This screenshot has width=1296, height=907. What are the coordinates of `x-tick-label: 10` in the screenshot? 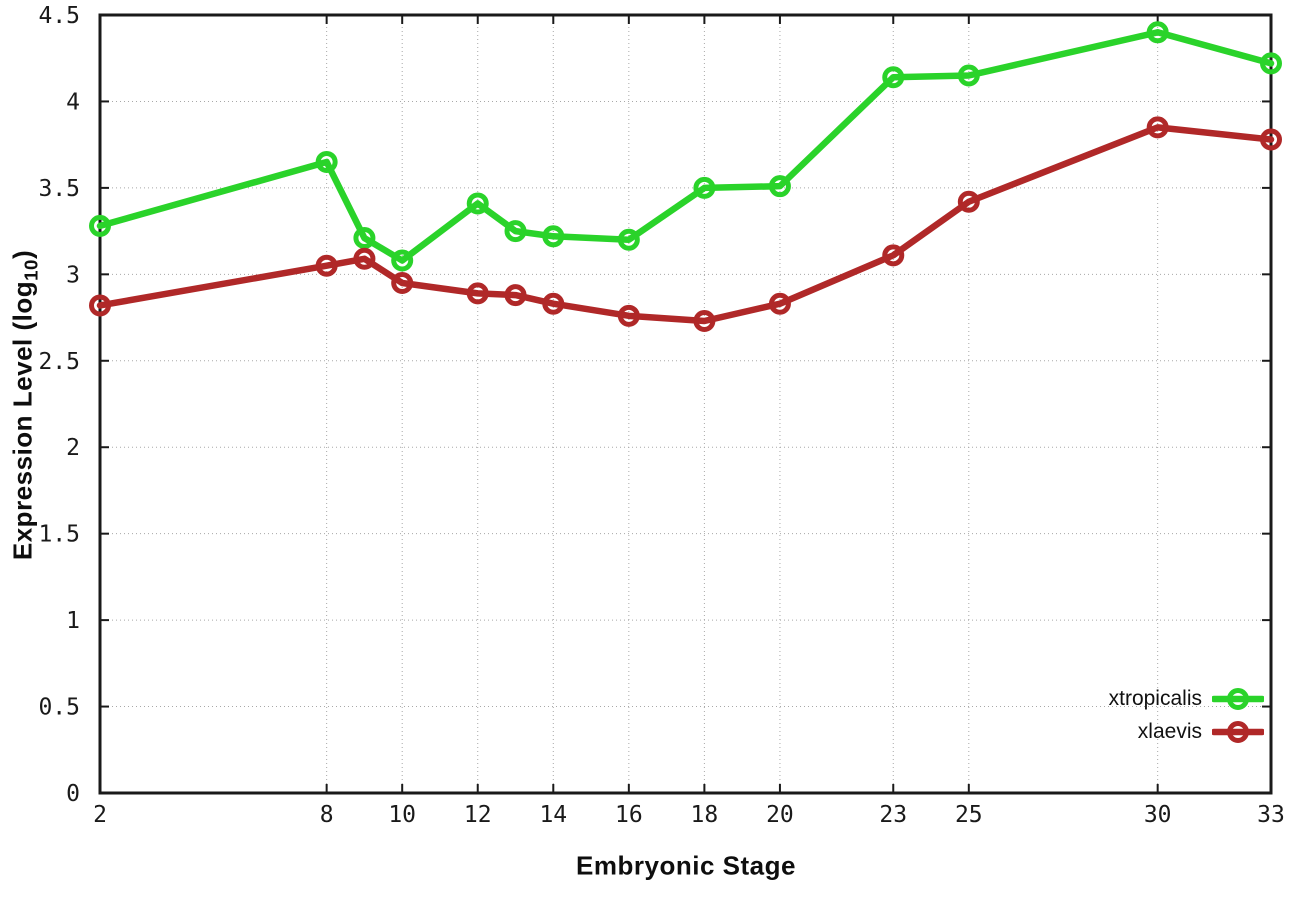 It's located at (402, 815).